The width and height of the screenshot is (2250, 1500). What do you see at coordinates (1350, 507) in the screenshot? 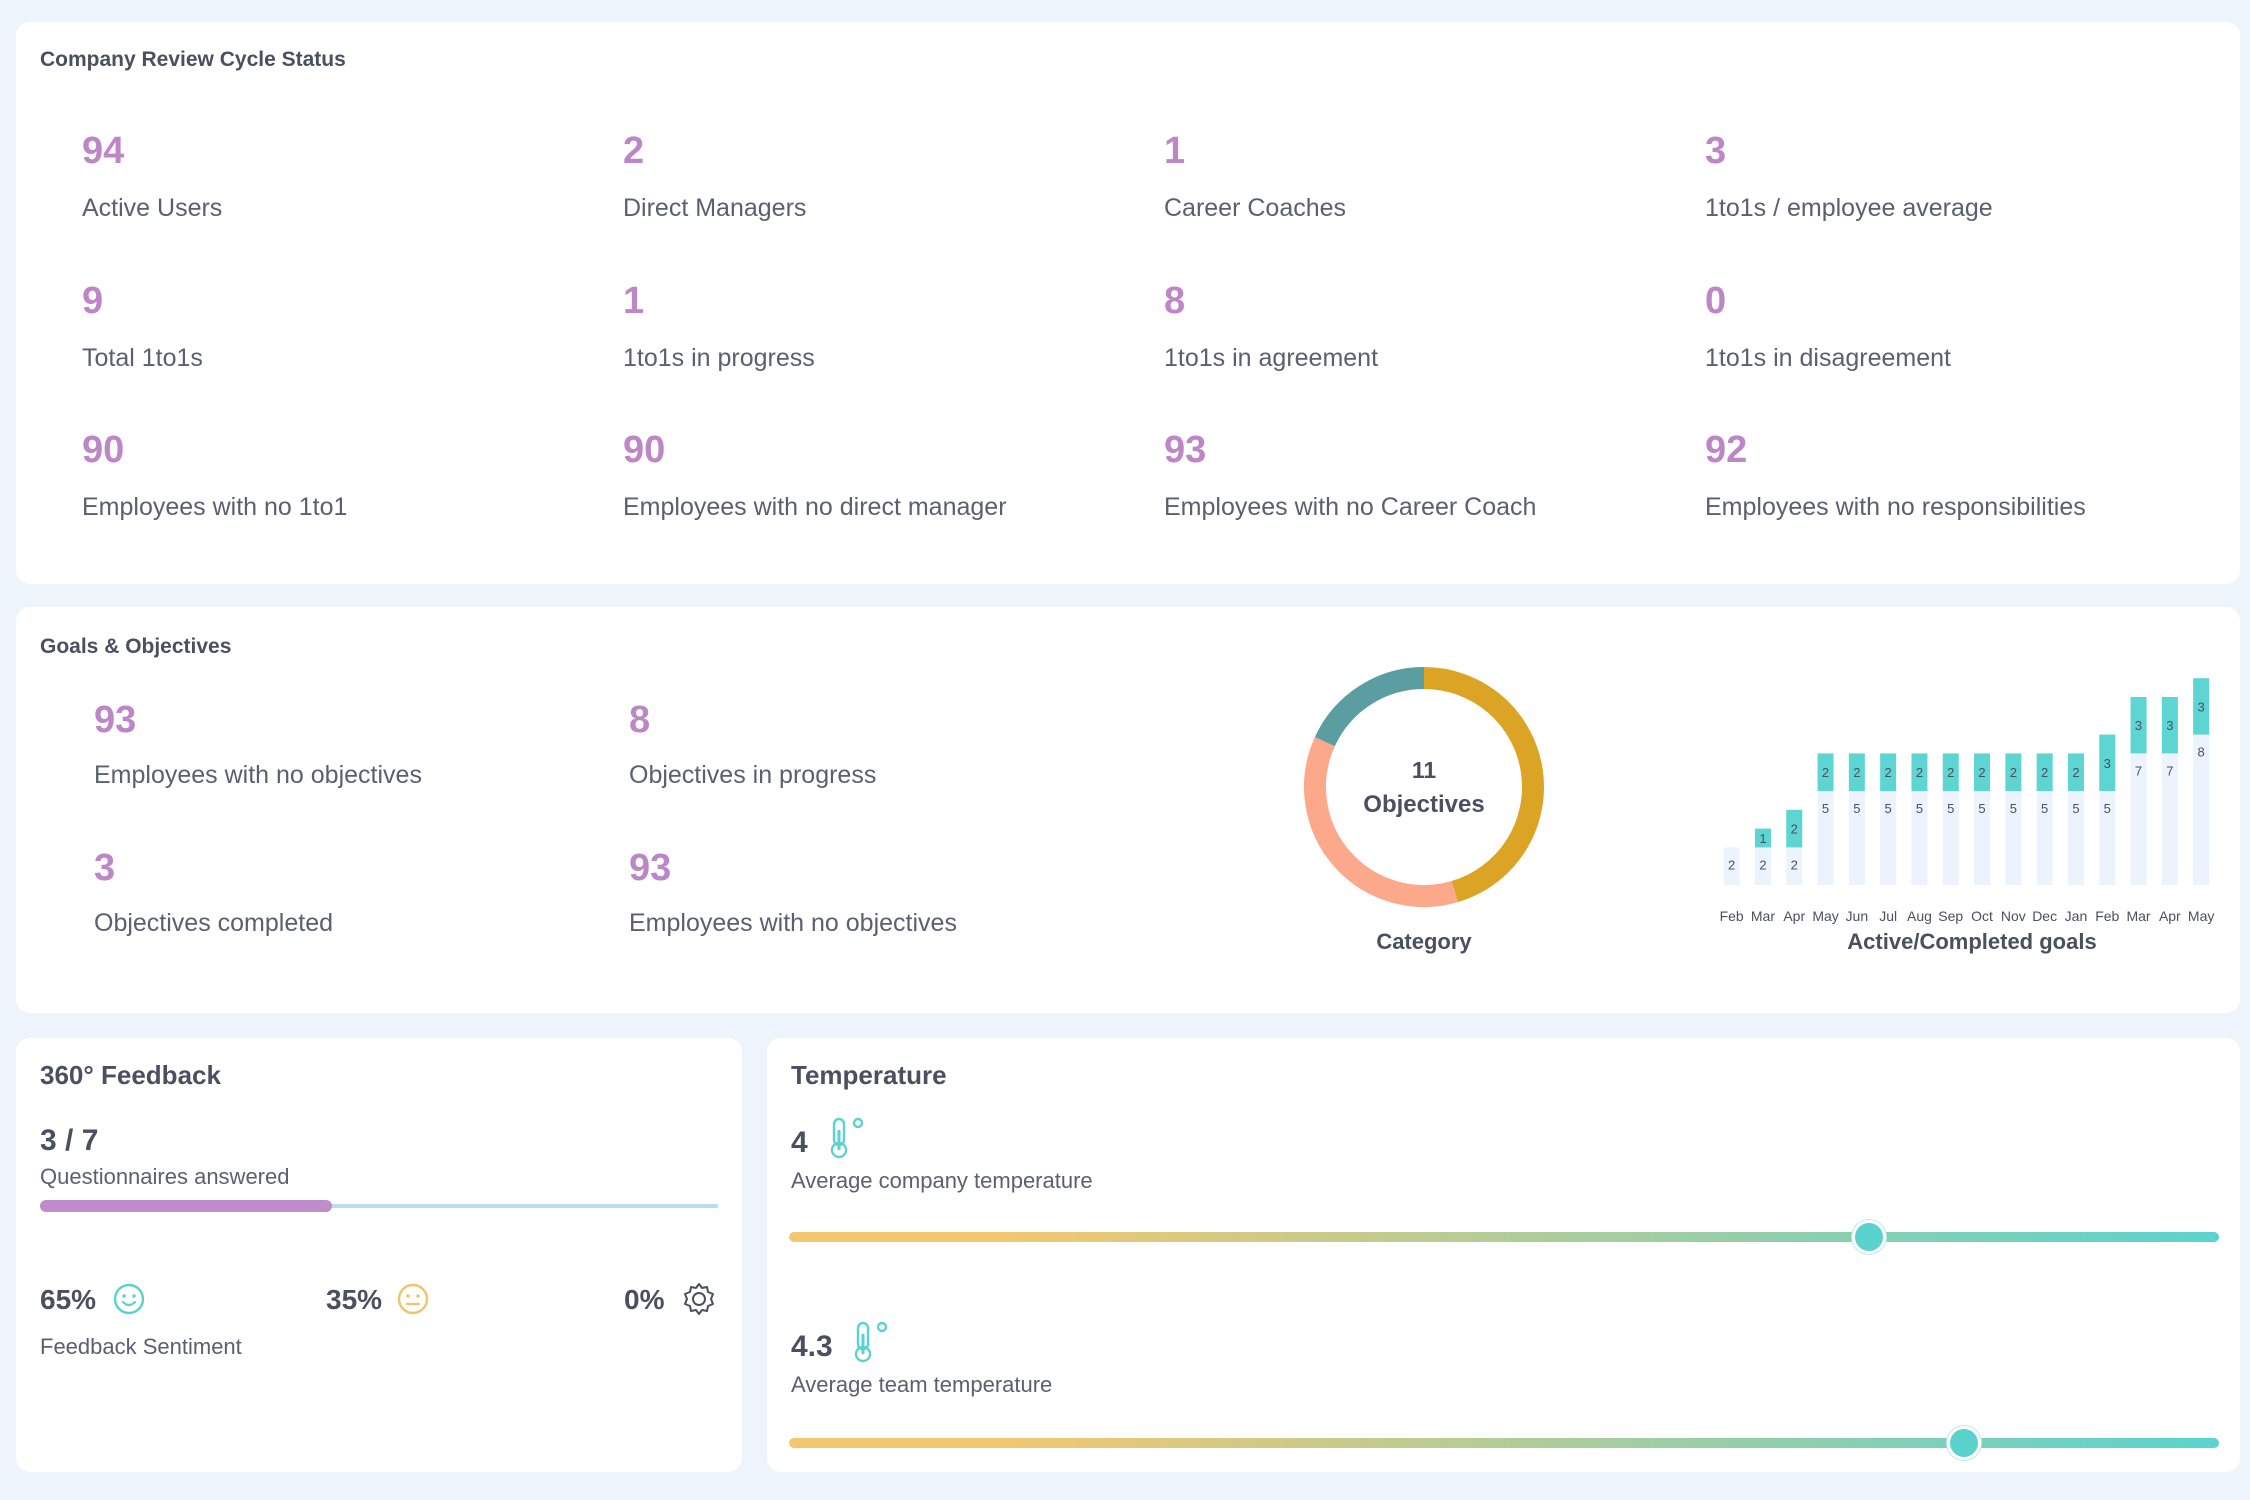
I see `review-stat-label: Employees with no Career Coach` at bounding box center [1350, 507].